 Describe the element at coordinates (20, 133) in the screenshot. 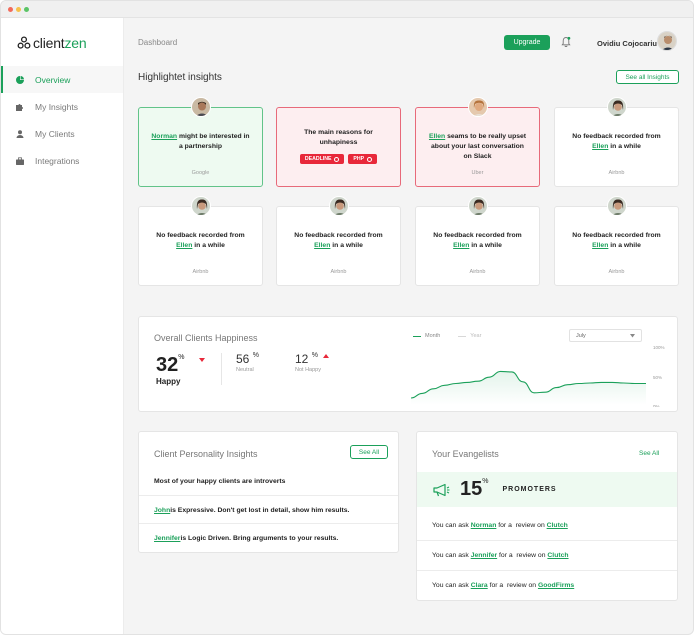

I see `user-icon` at that location.